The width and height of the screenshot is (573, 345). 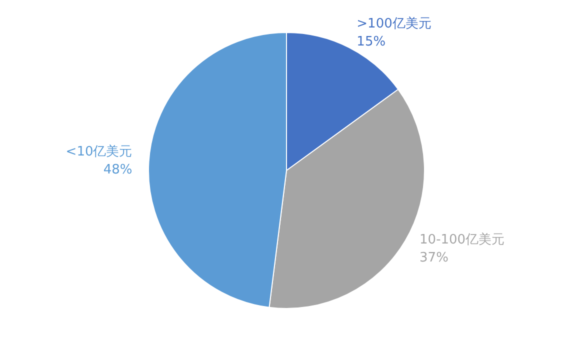 I want to click on slice-label: >100亿美元, so click(x=394, y=23).